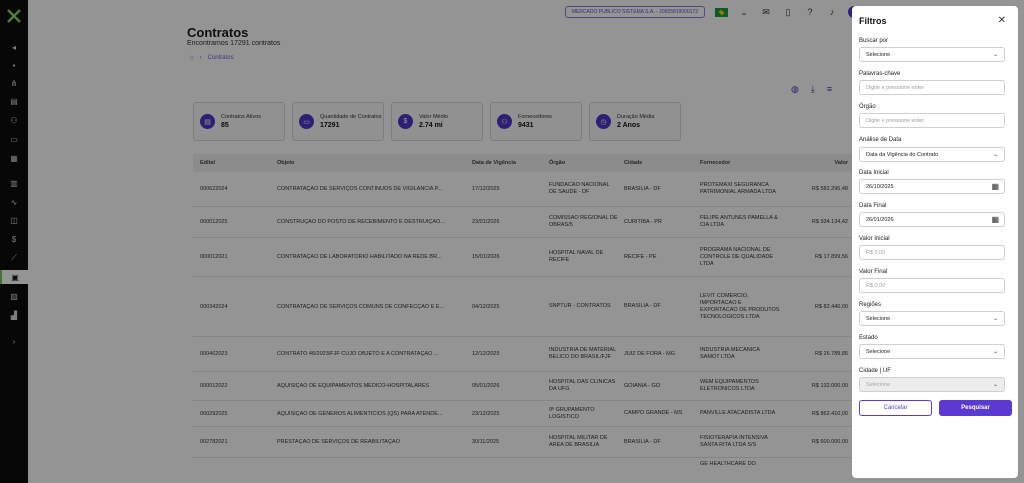  Describe the element at coordinates (14, 183) in the screenshot. I see `sidebar-bar-chart-icon: ▥` at that location.